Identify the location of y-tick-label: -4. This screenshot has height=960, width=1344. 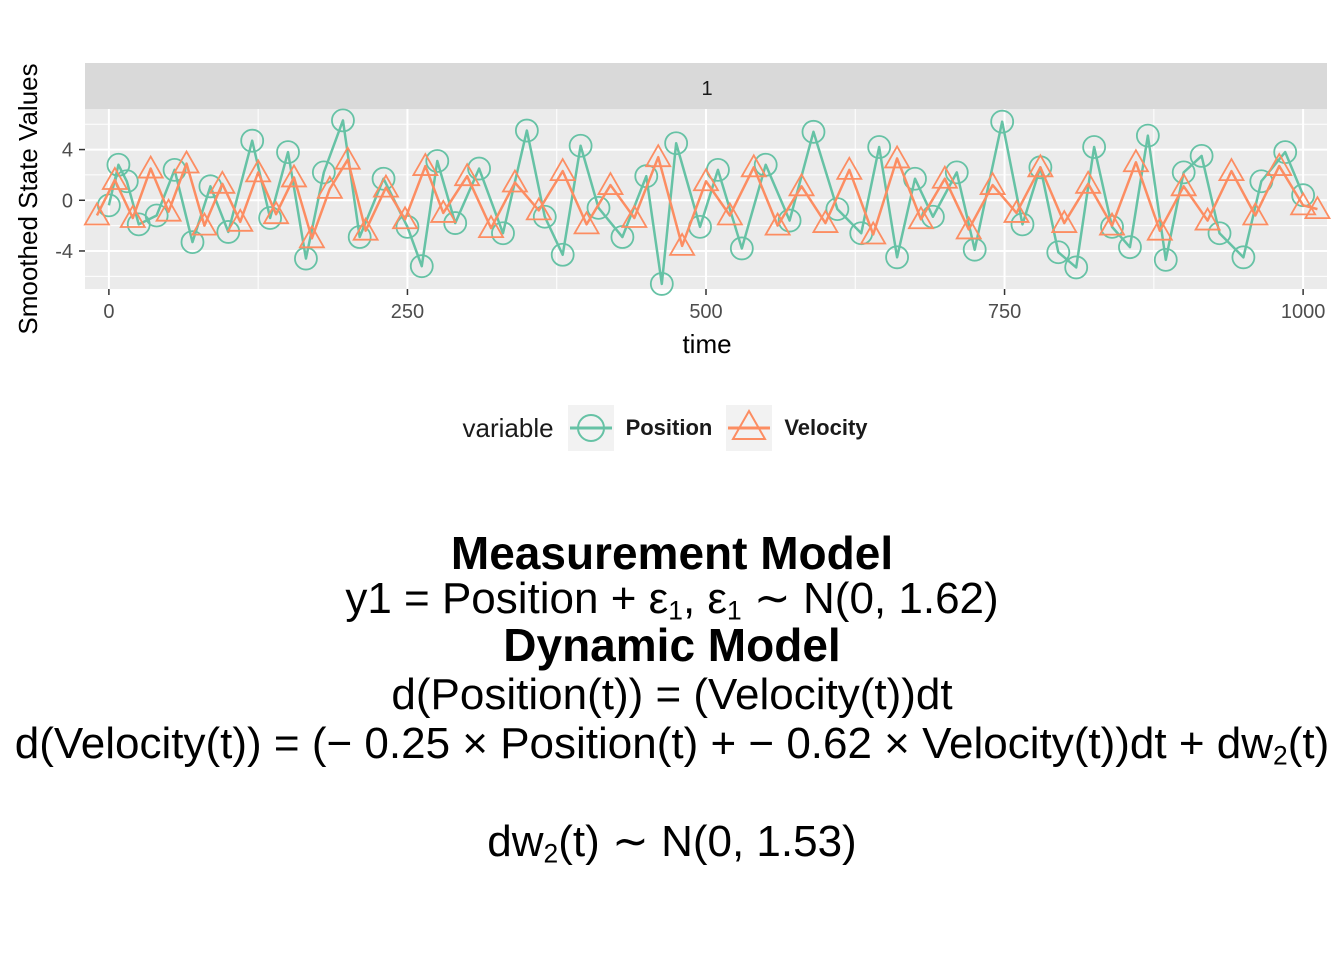
(64, 252).